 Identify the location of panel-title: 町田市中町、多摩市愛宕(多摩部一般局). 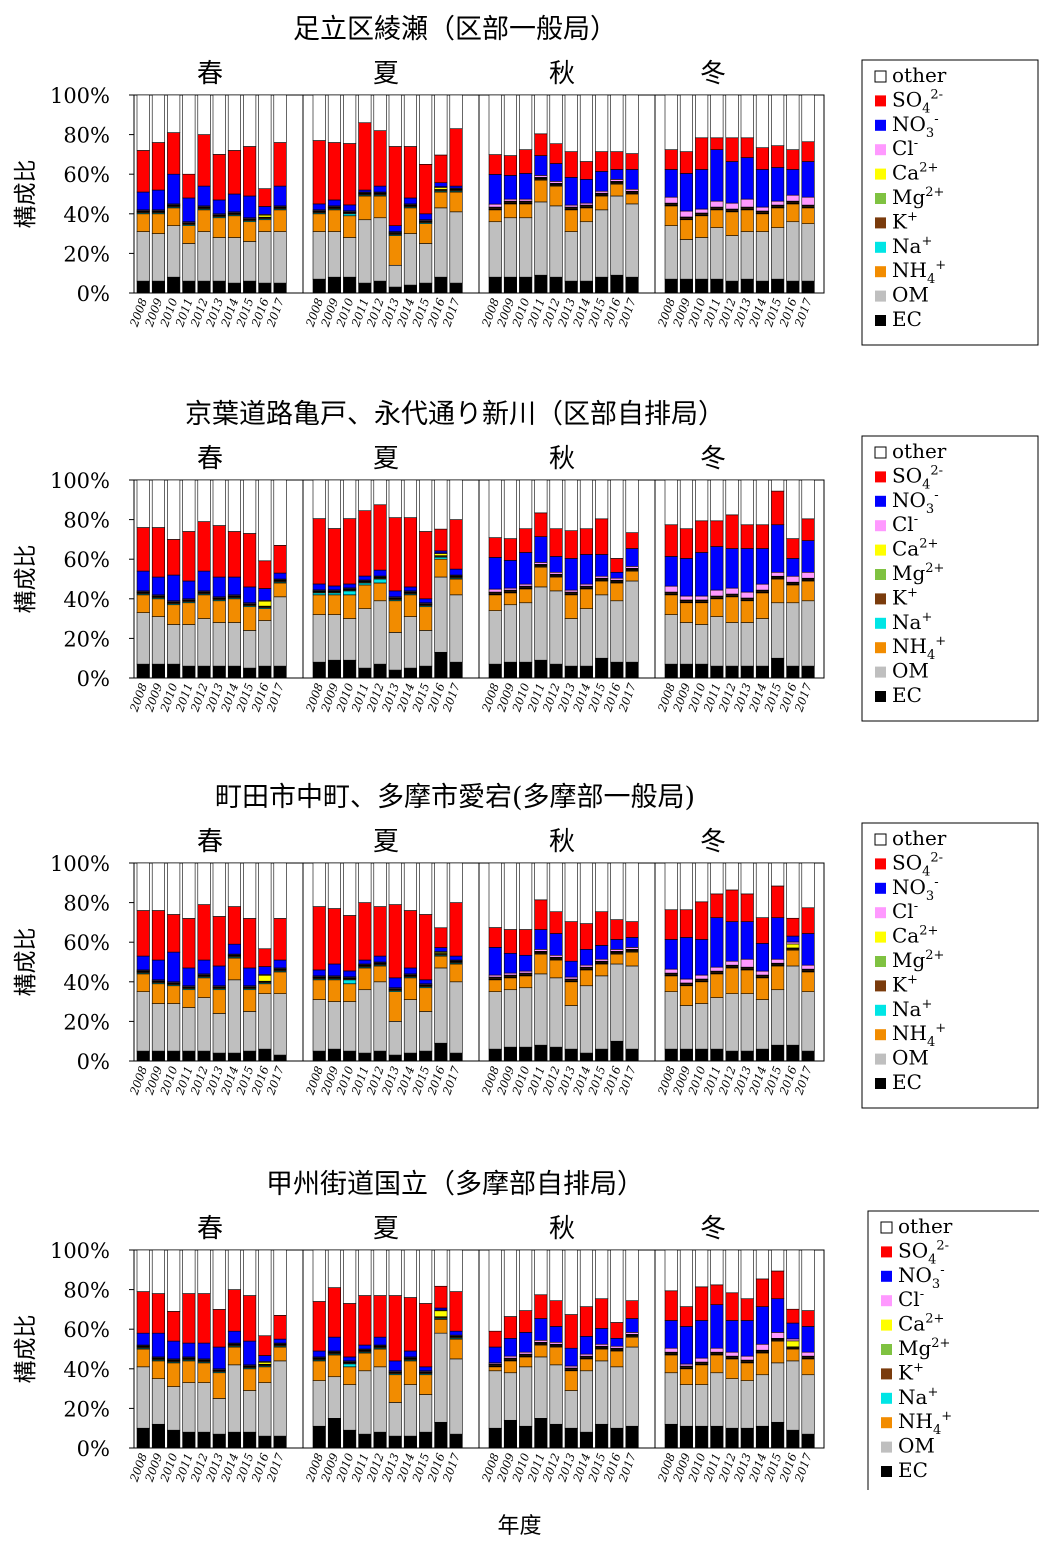
(455, 797).